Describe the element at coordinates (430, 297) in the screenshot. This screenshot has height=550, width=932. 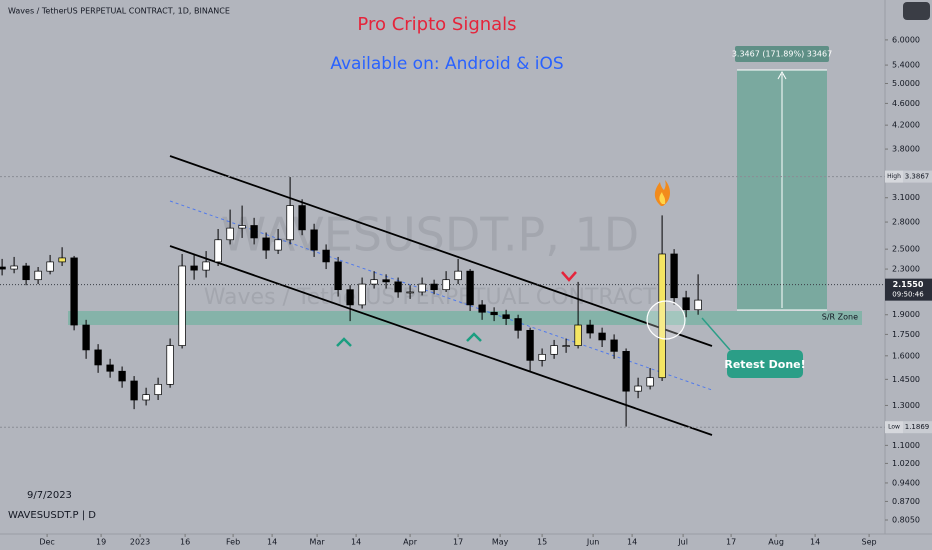
I see `watermark-sub: Waves / TetherUS PERPETUAL CONTRACT` at that location.